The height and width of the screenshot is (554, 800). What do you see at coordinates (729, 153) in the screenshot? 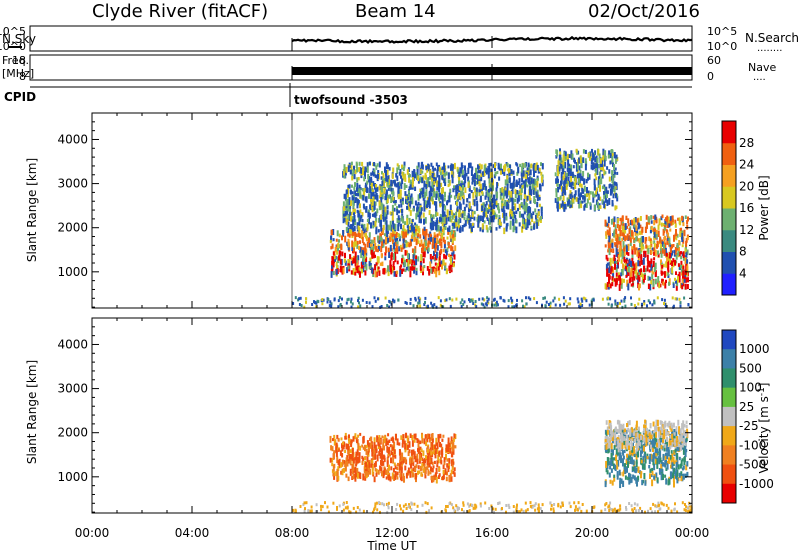
I see `colorbar-swatch` at bounding box center [729, 153].